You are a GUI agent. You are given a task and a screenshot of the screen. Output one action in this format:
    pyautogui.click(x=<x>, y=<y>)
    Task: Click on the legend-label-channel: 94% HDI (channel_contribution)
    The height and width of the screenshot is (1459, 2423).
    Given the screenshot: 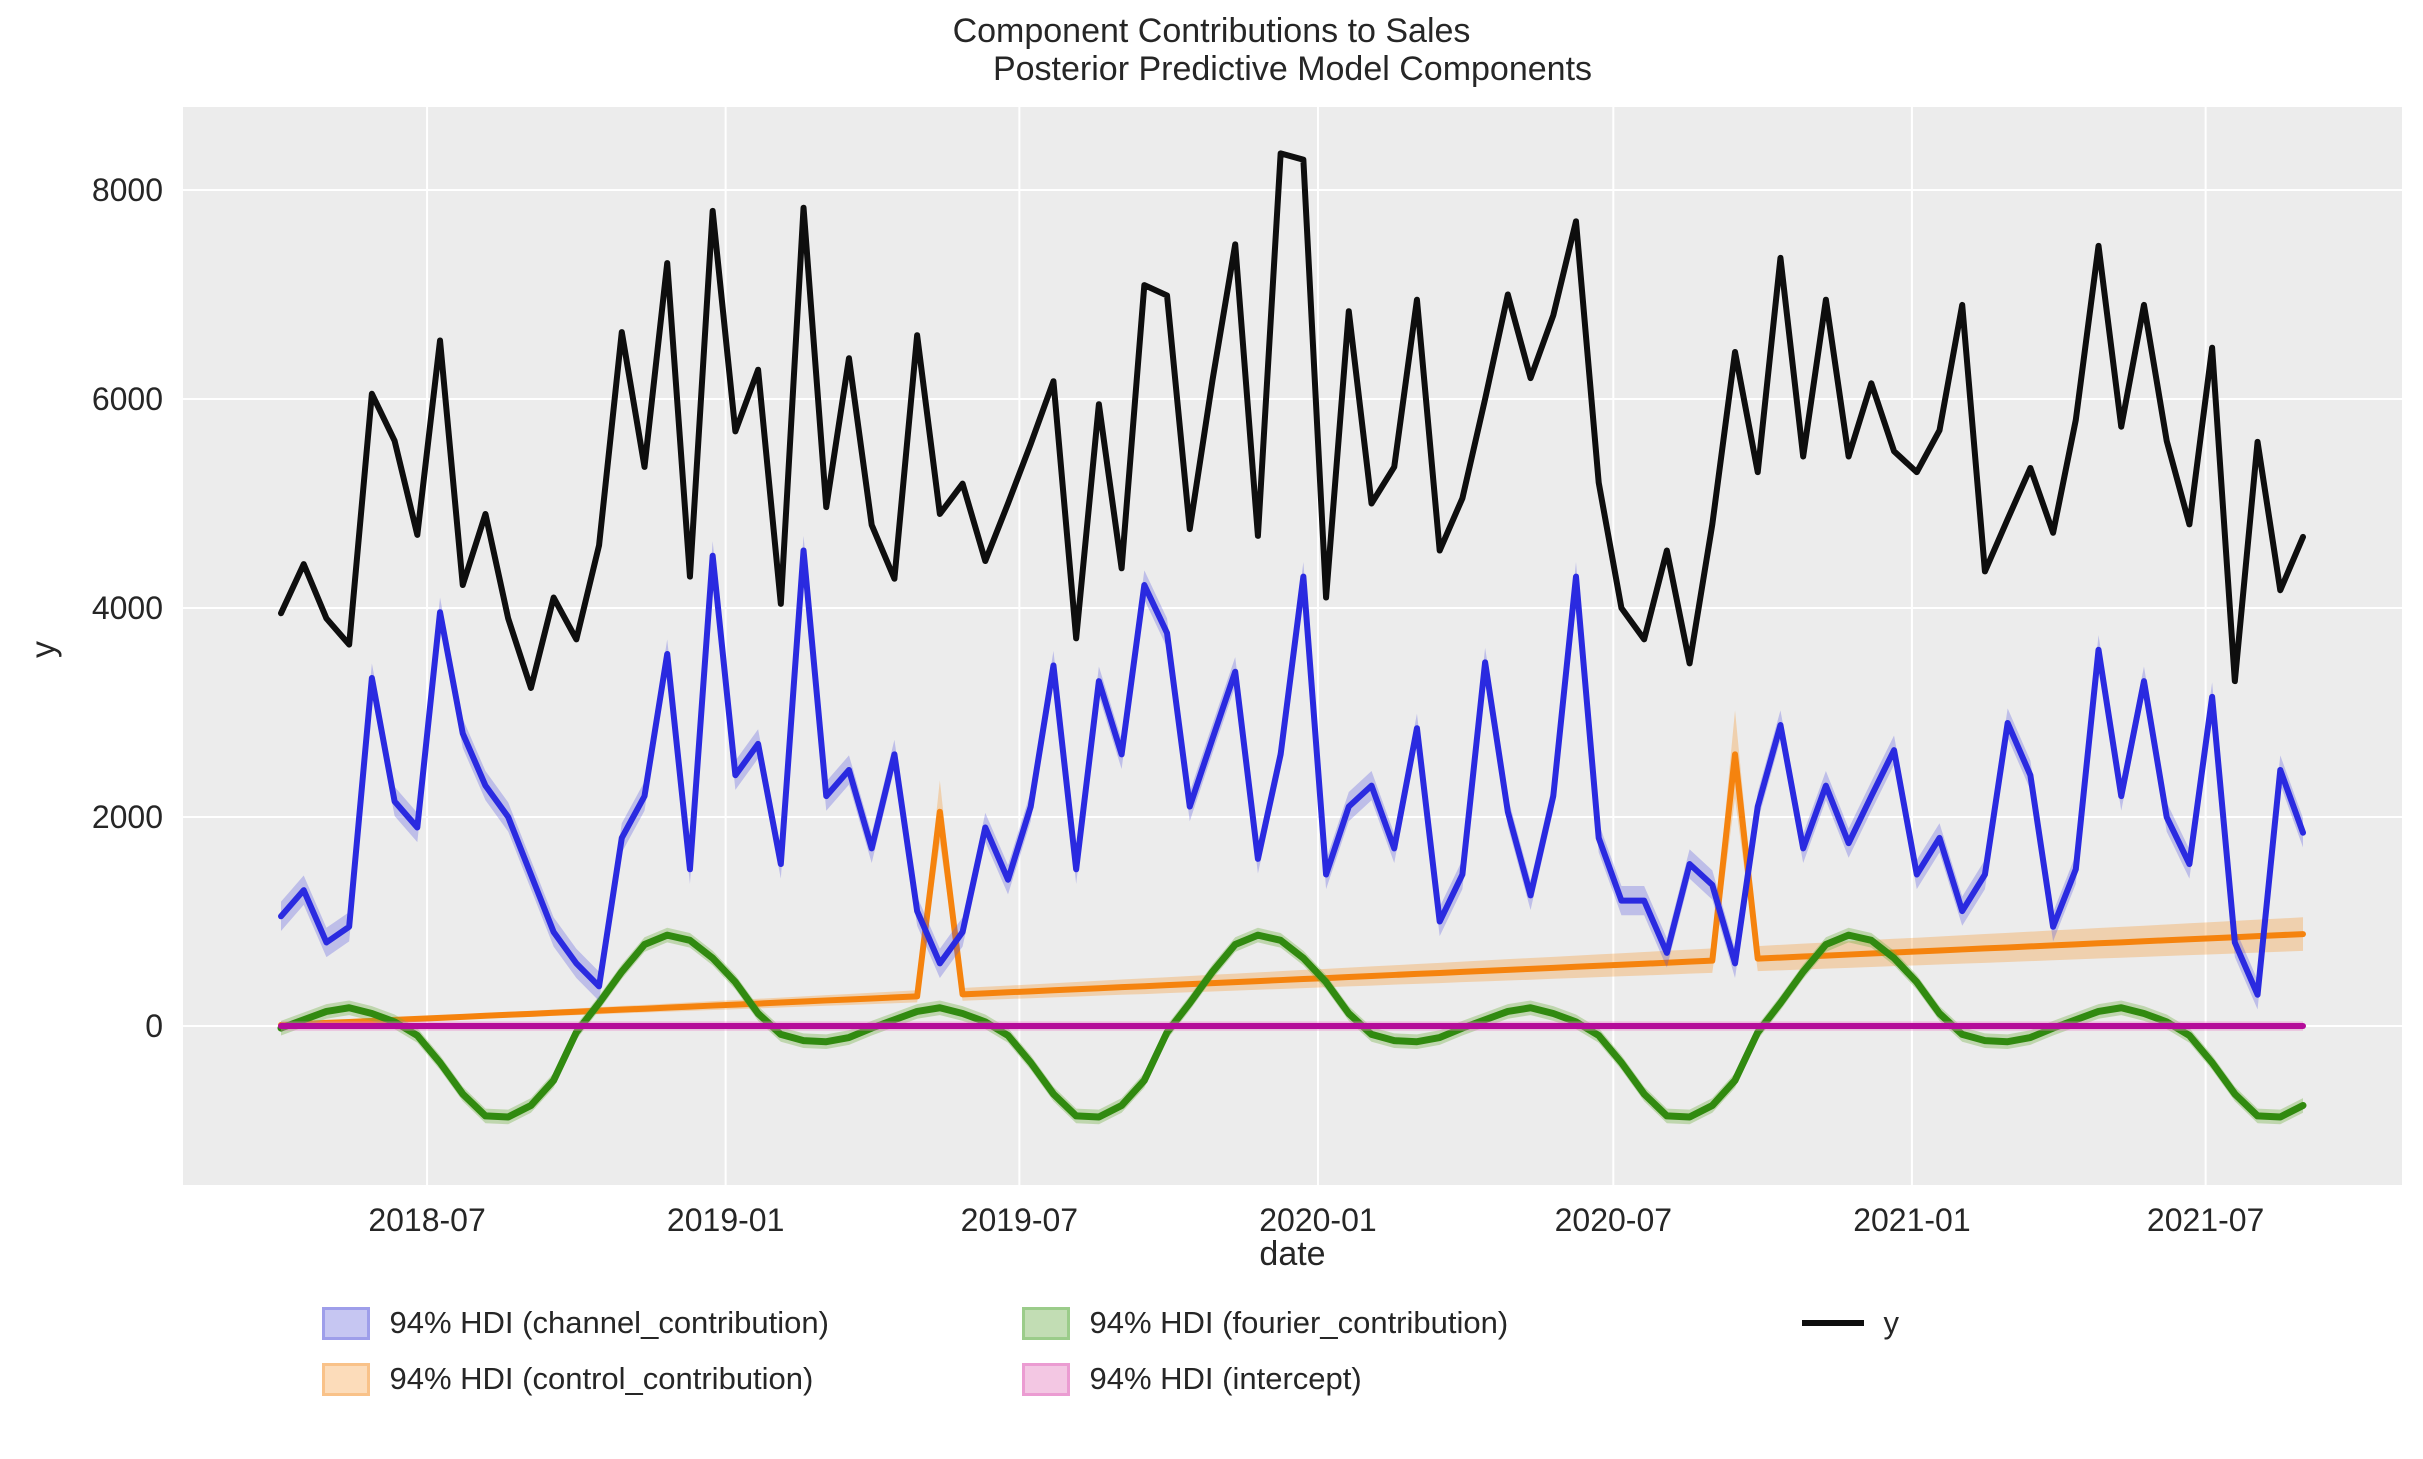 What is the action you would take?
    pyautogui.click(x=609, y=1322)
    